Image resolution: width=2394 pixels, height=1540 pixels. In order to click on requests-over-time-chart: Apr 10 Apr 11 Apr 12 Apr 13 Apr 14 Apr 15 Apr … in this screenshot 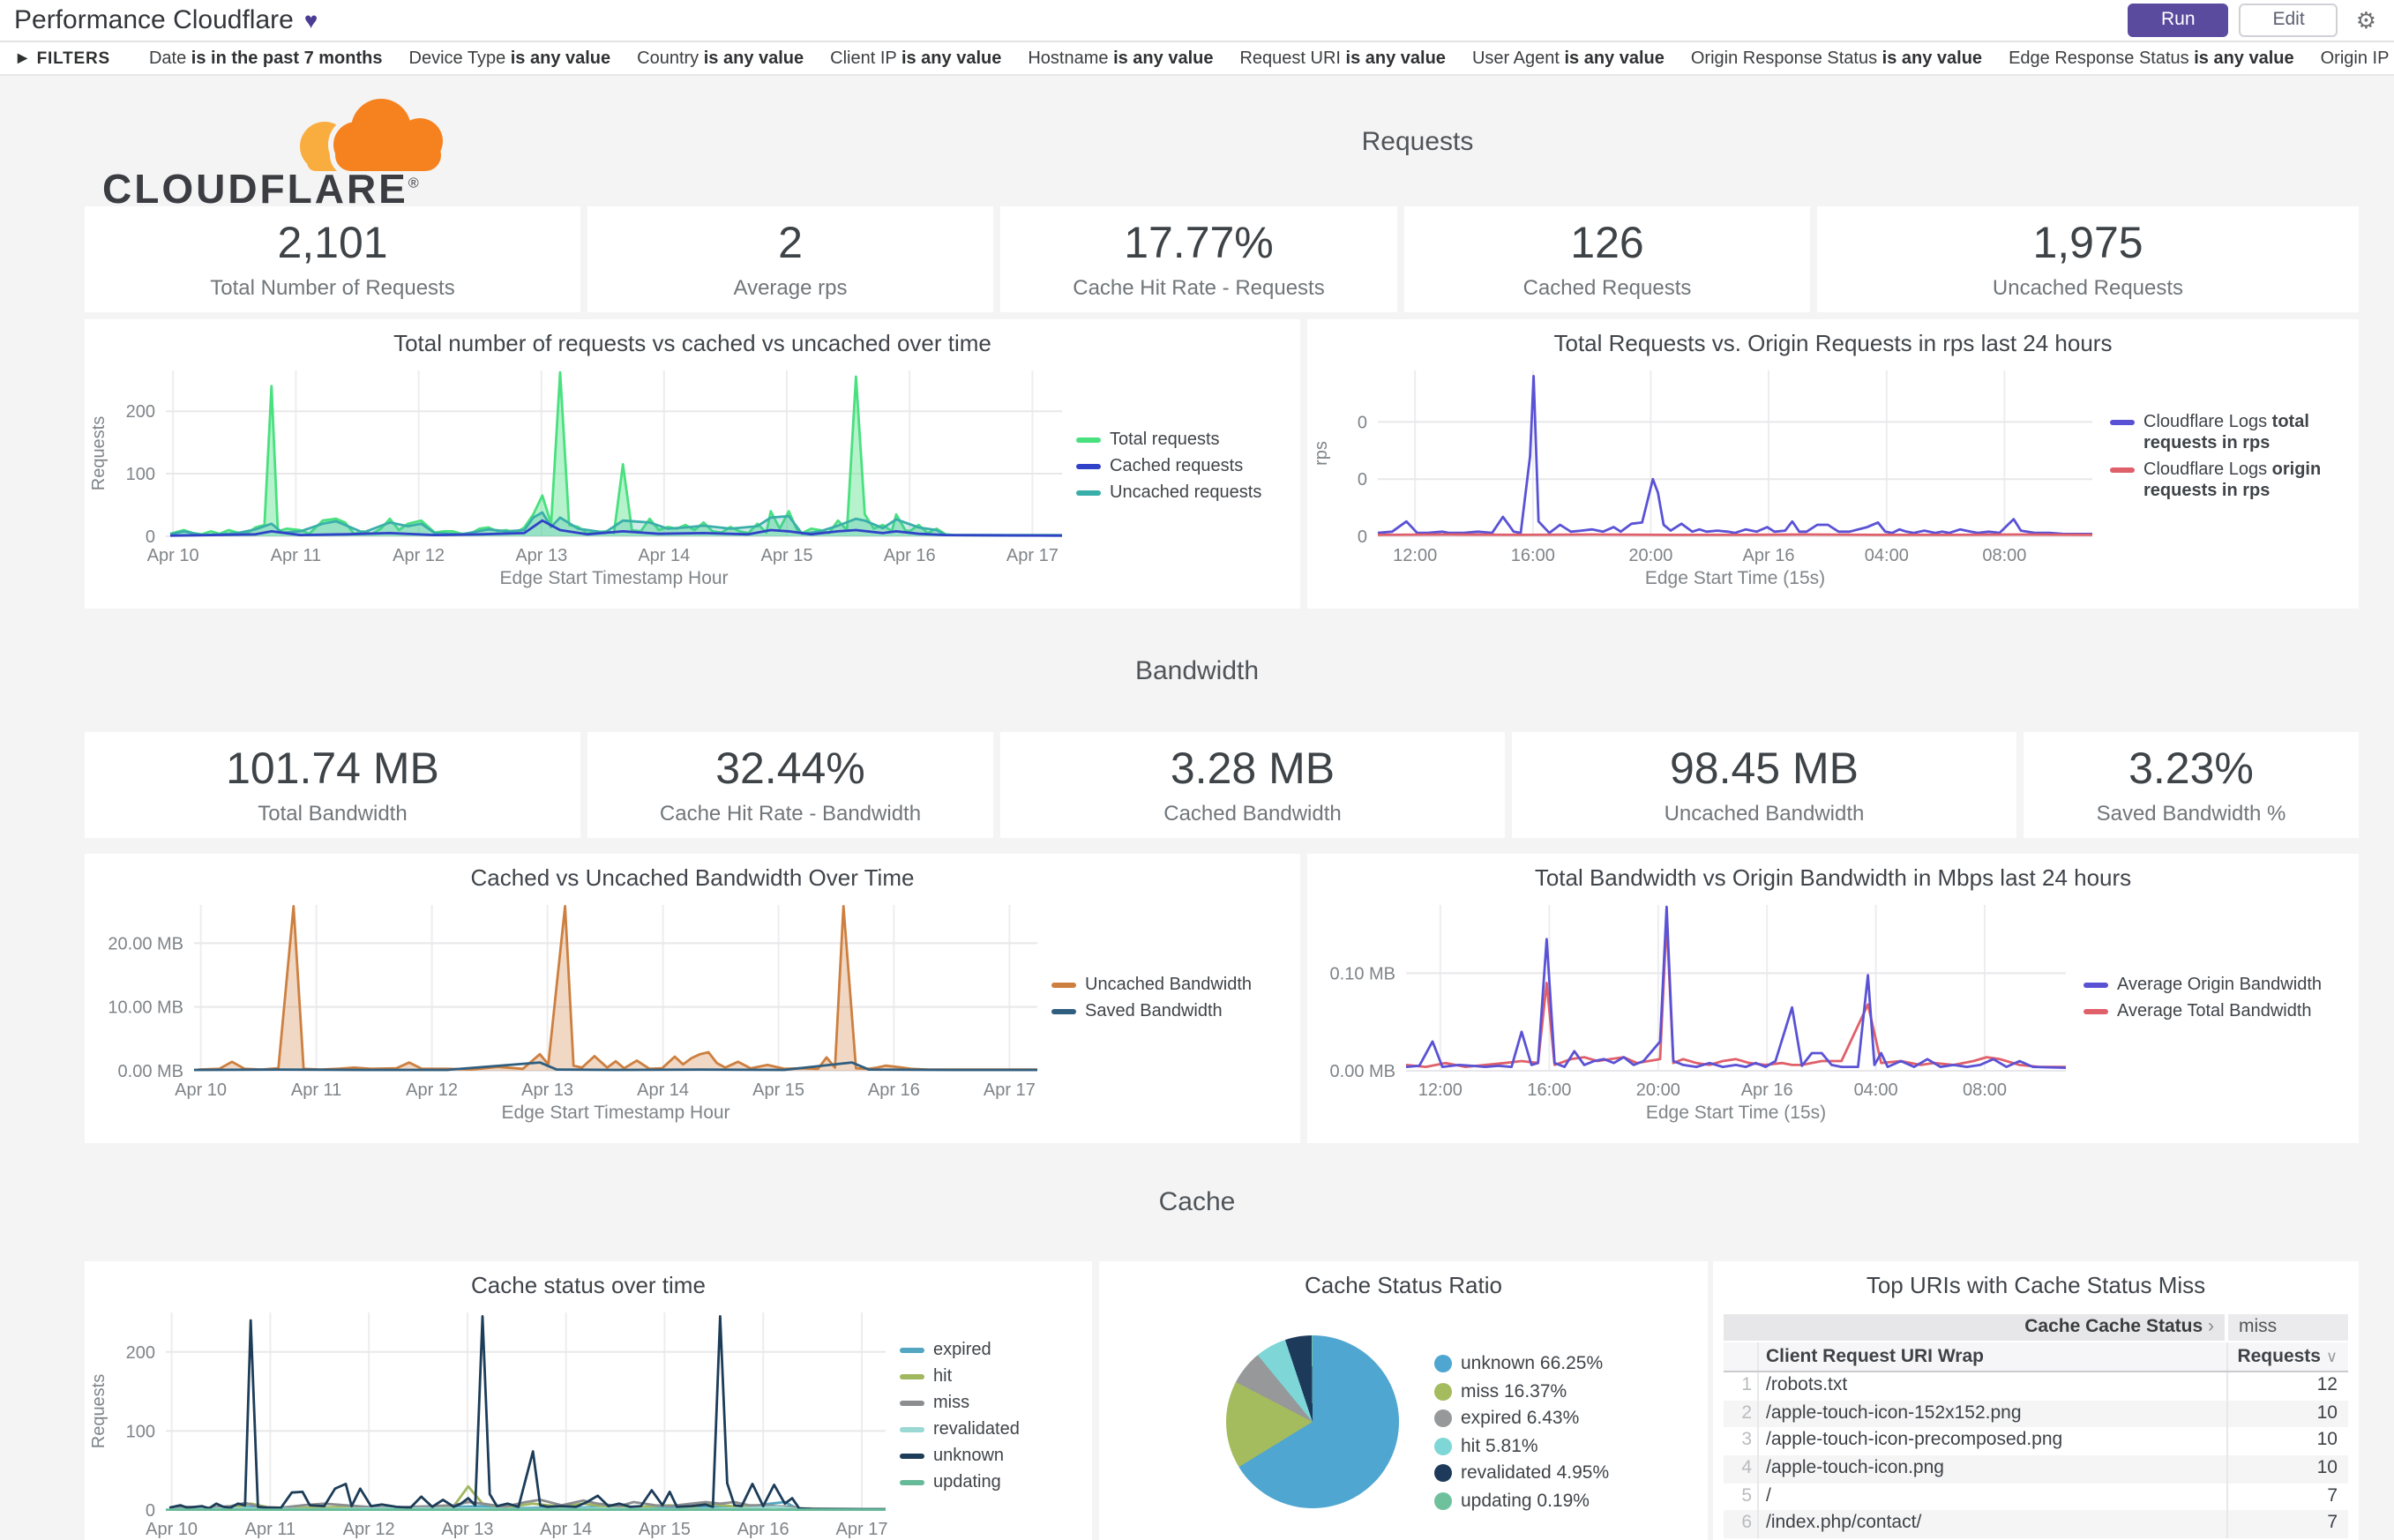, I will do `click(580, 472)`.